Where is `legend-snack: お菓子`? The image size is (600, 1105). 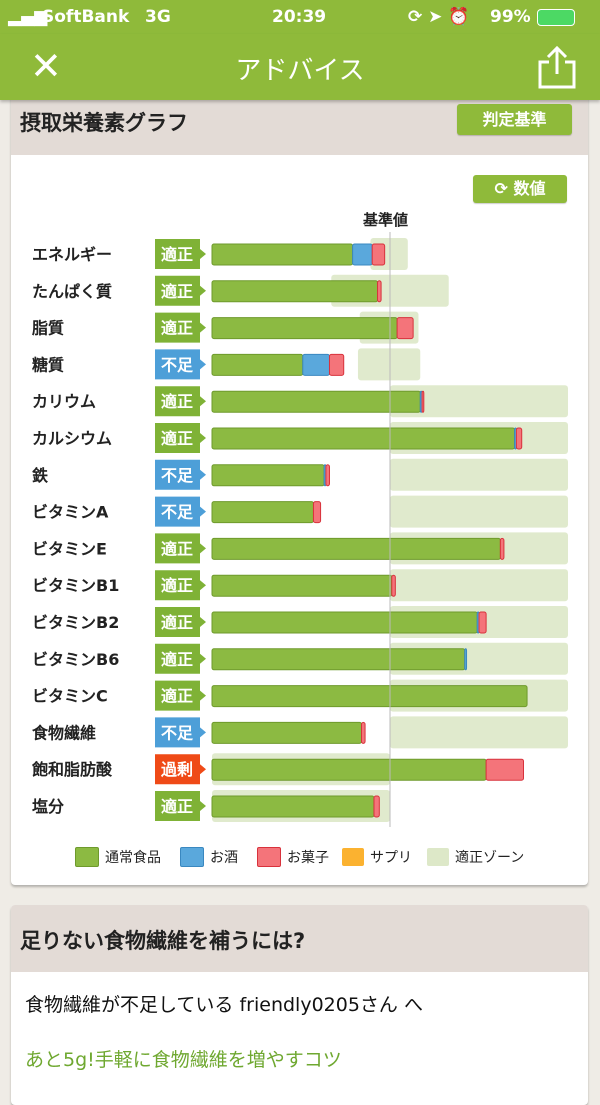
legend-snack: お菓子 is located at coordinates (293, 857).